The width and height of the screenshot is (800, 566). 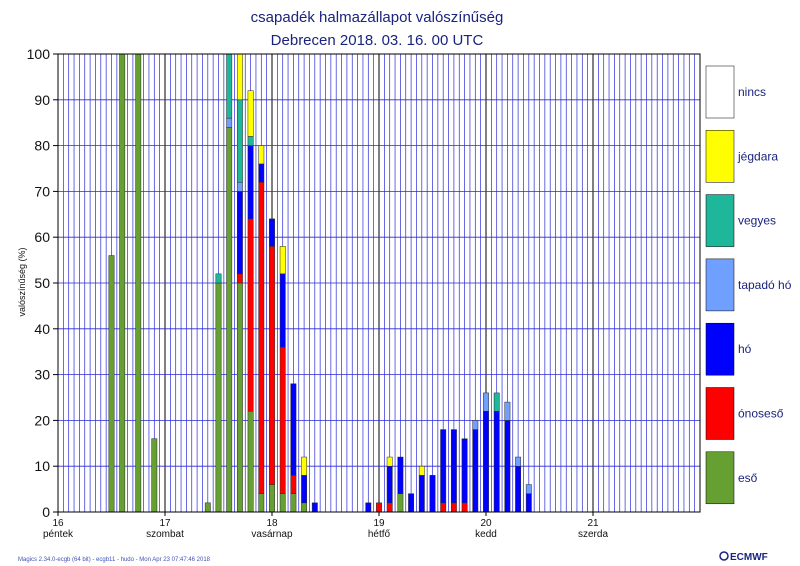 I want to click on y-tick-label: 60, so click(x=42, y=237).